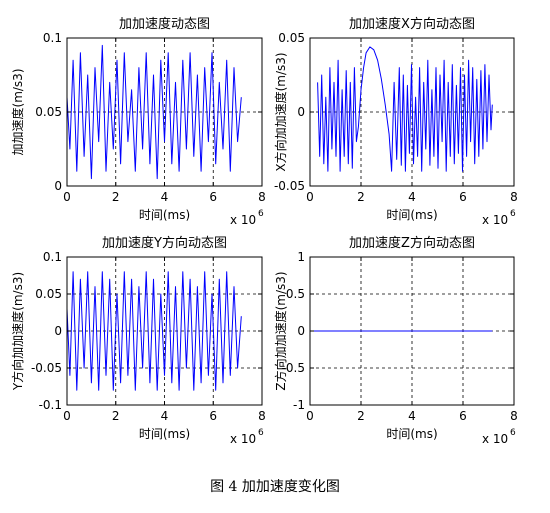 This screenshot has height=513, width=550. I want to click on y-tick-label: -0.5, so click(293, 368).